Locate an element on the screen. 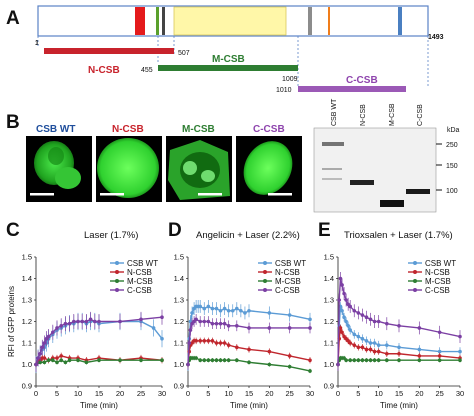 The height and width of the screenshot is (416, 474). x-tick-label: 15 is located at coordinates (399, 393).